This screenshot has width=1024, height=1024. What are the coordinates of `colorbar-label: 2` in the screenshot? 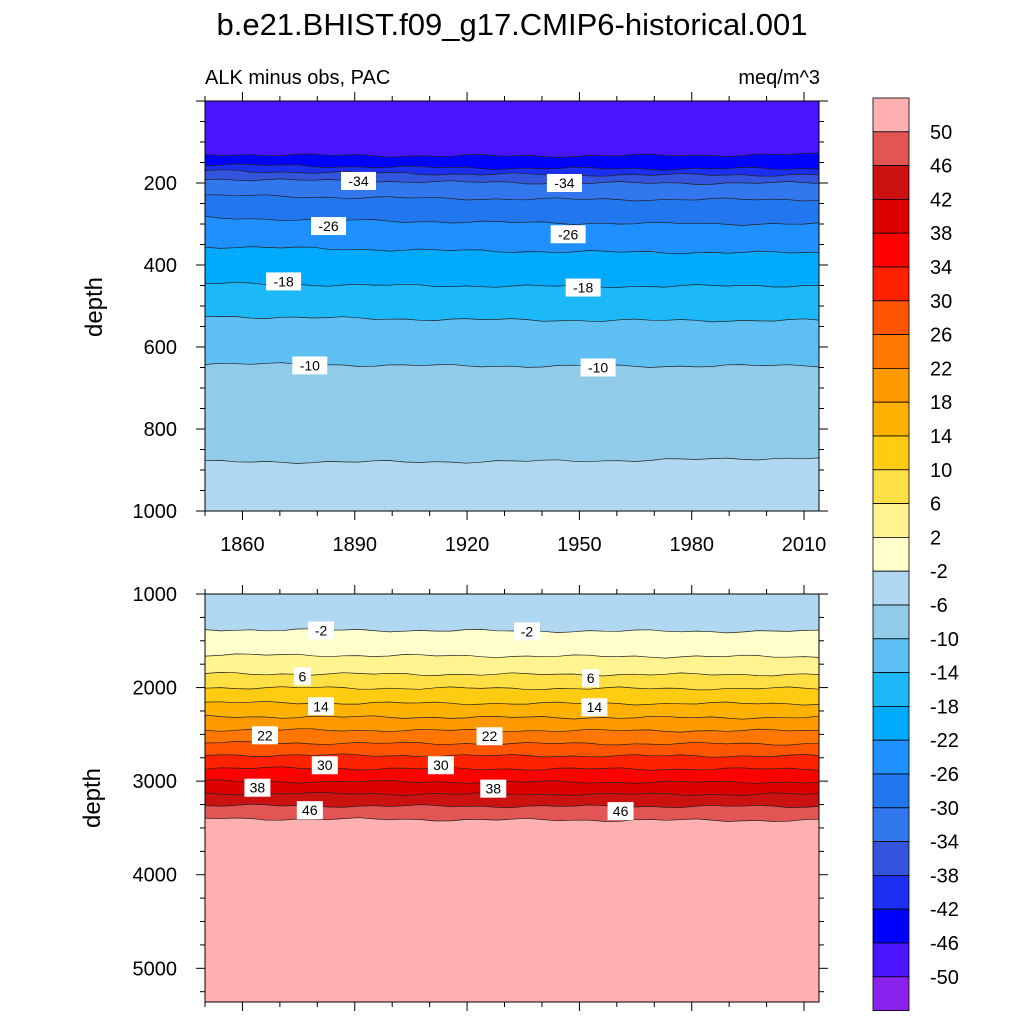 It's located at (935, 538).